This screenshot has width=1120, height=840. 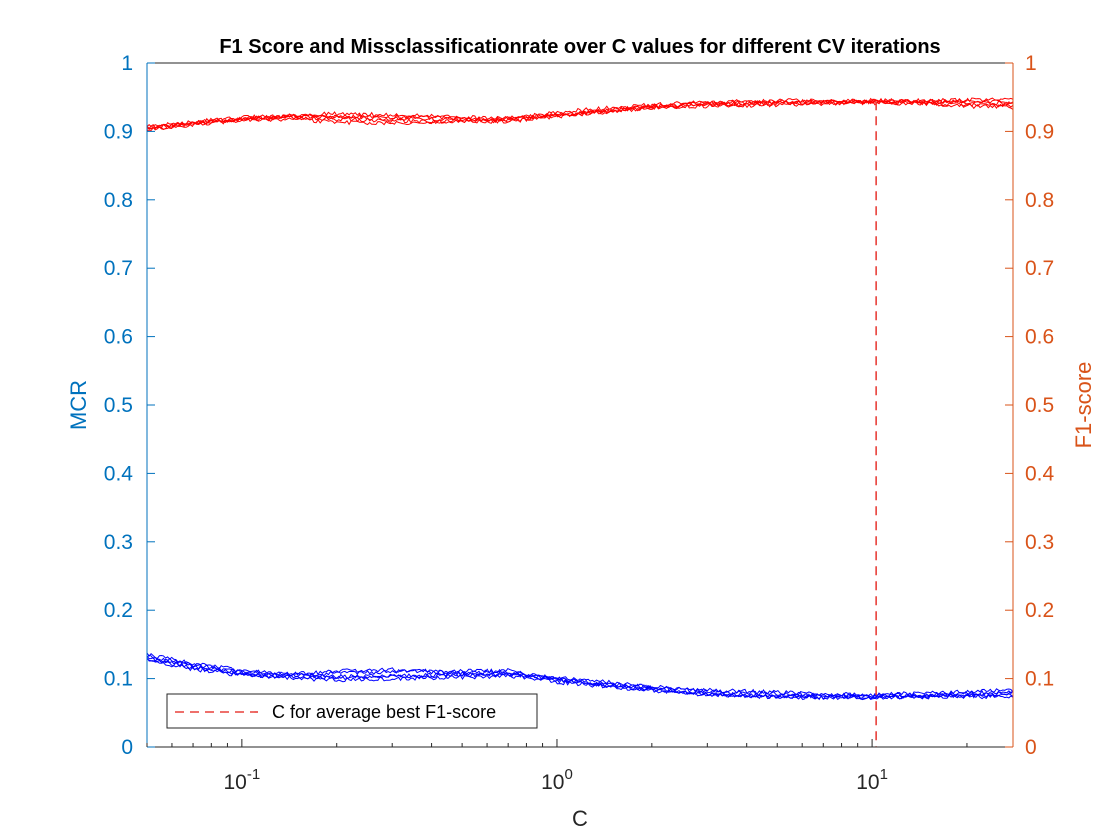 What do you see at coordinates (127, 63) in the screenshot?
I see `left-y-tick-label: 1` at bounding box center [127, 63].